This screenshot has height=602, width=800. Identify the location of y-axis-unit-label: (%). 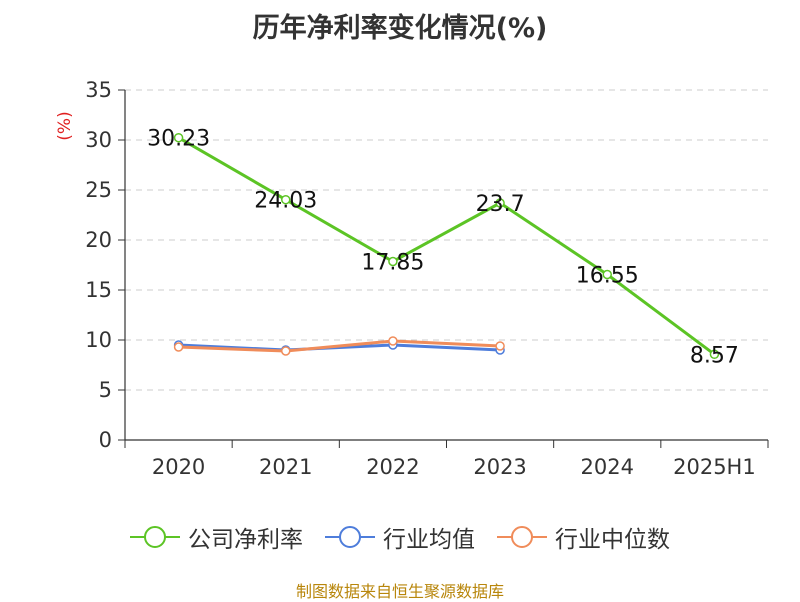
(65, 125).